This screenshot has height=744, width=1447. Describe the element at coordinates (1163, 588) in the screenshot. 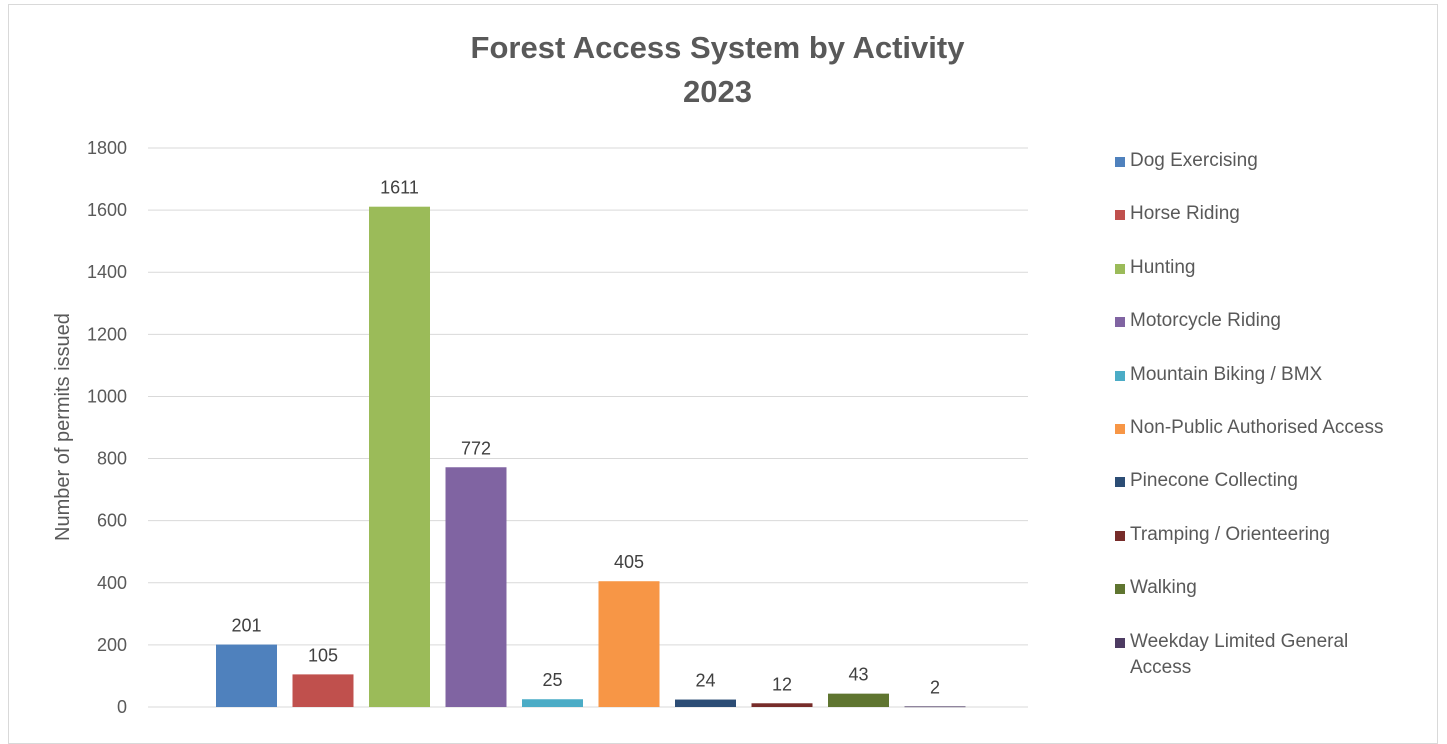

I see `legend-label: Walking` at that location.